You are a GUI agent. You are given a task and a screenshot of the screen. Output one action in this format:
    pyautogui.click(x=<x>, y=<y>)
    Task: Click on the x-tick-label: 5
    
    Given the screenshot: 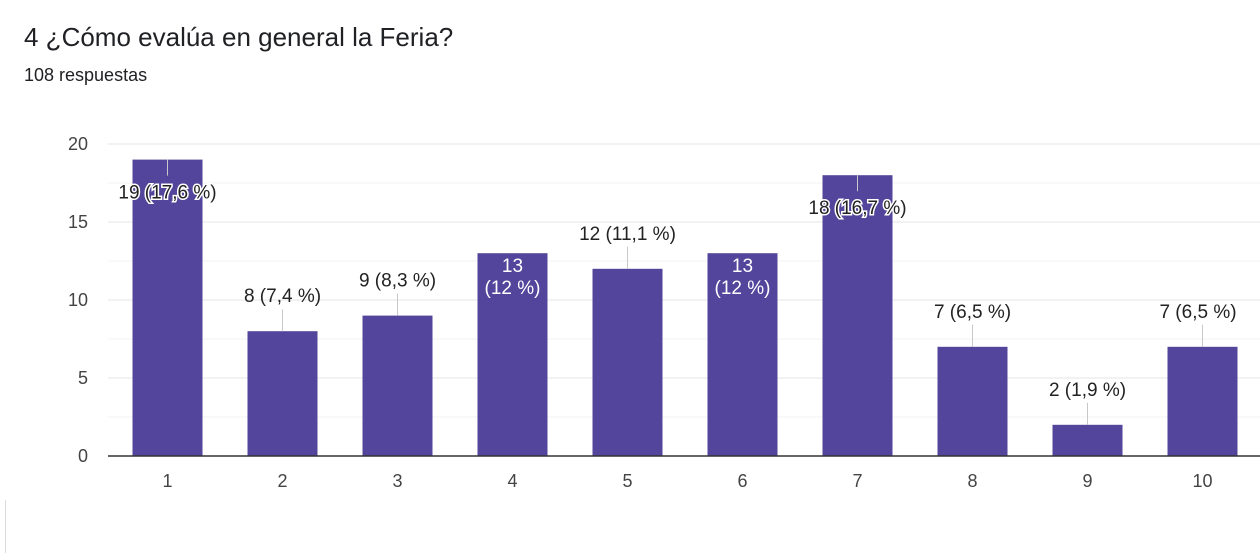 What is the action you would take?
    pyautogui.click(x=627, y=481)
    